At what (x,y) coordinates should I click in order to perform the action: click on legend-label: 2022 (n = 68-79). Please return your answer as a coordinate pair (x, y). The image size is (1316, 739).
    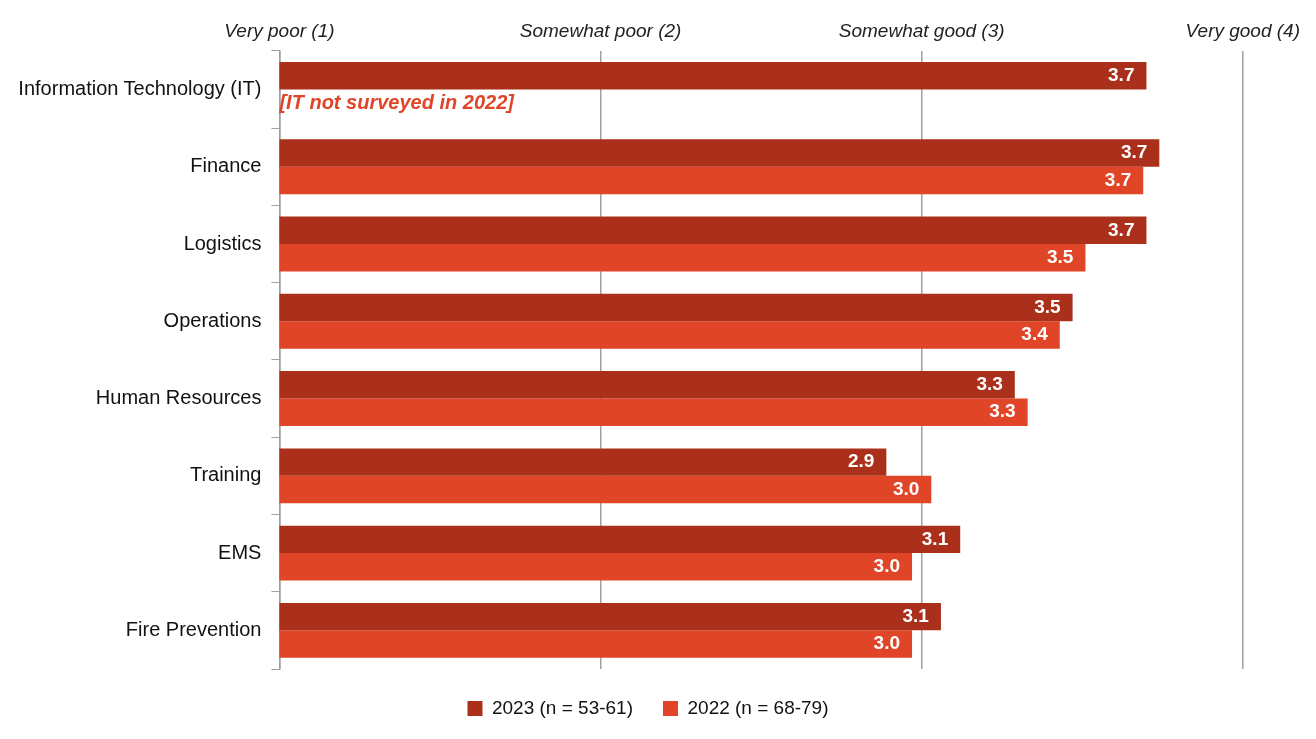
    Looking at the image, I should click on (758, 707).